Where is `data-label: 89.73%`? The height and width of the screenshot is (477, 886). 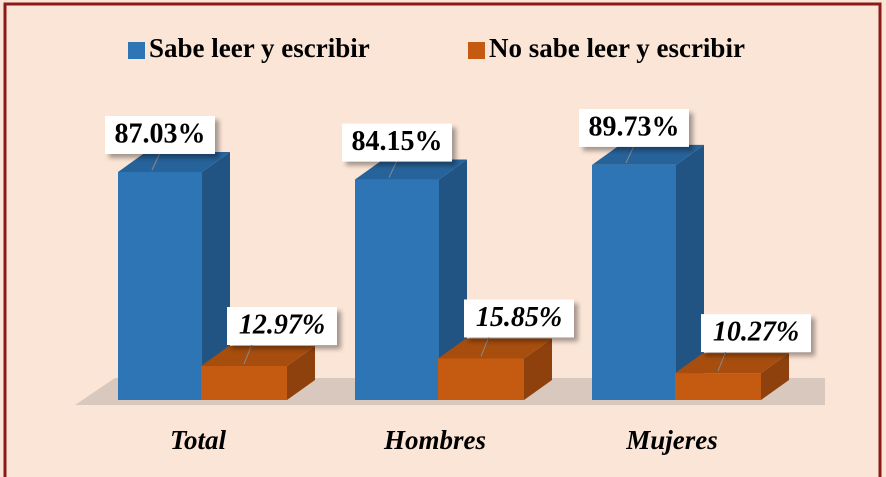 data-label: 89.73% is located at coordinates (634, 126).